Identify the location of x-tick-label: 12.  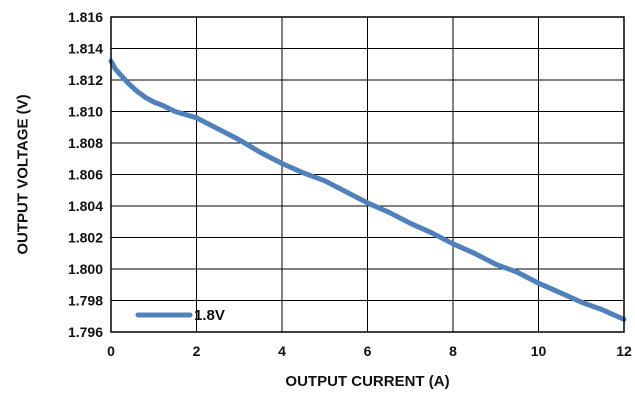
(624, 351).